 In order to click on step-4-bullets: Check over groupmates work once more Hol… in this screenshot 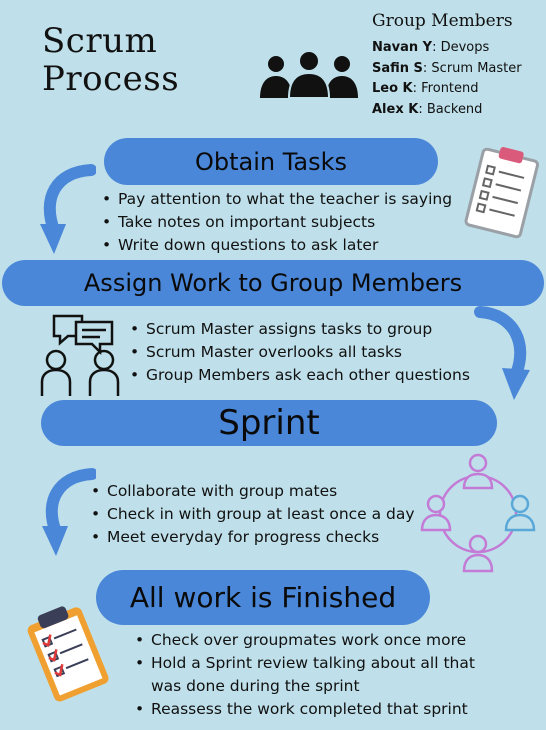, I will do `click(315, 675)`.